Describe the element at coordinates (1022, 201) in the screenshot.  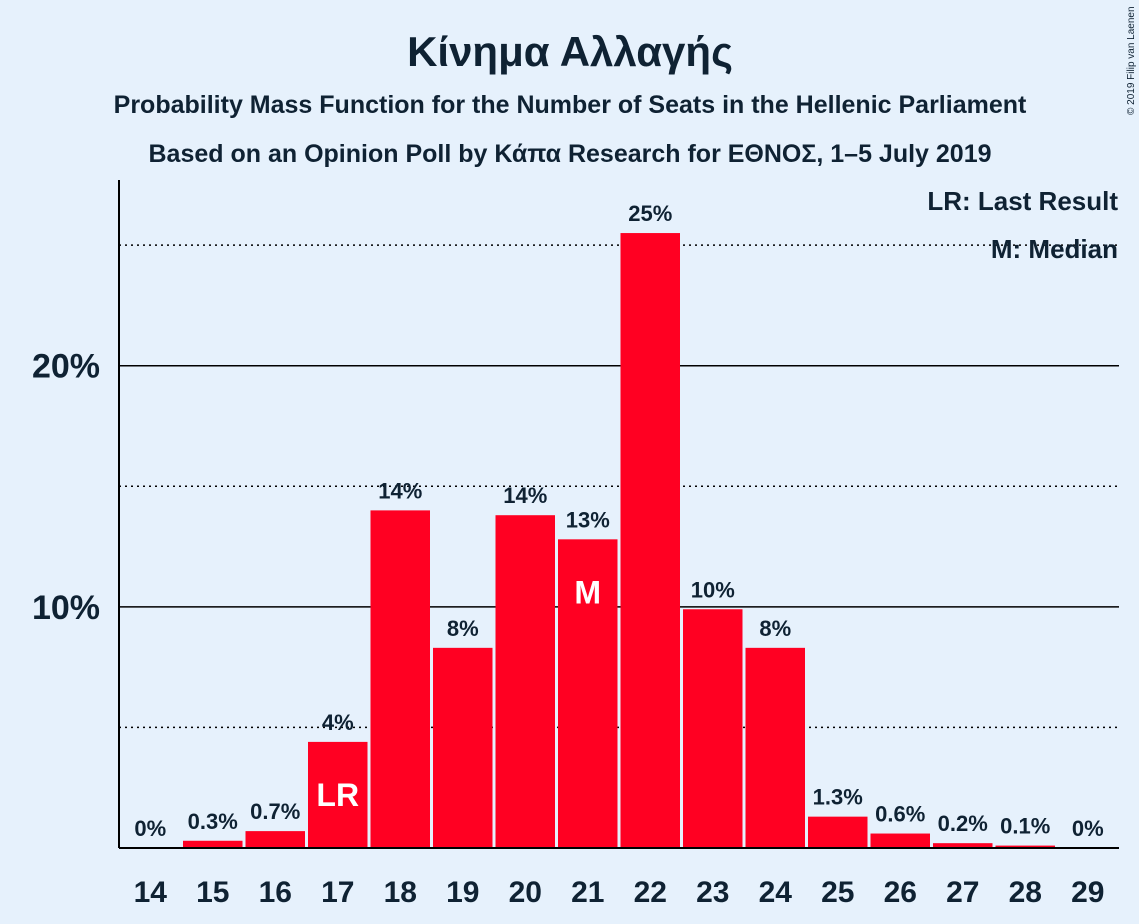
I see `legend-last-result: LR: Last Result` at that location.